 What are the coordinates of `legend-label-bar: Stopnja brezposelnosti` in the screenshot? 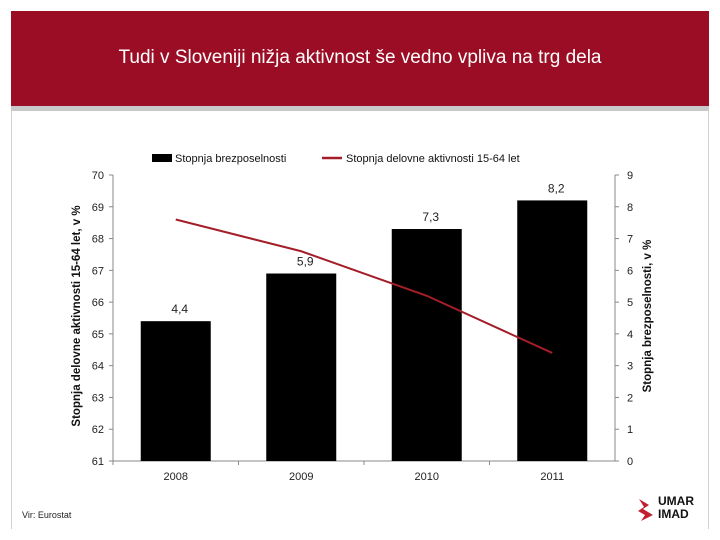 It's located at (230, 159).